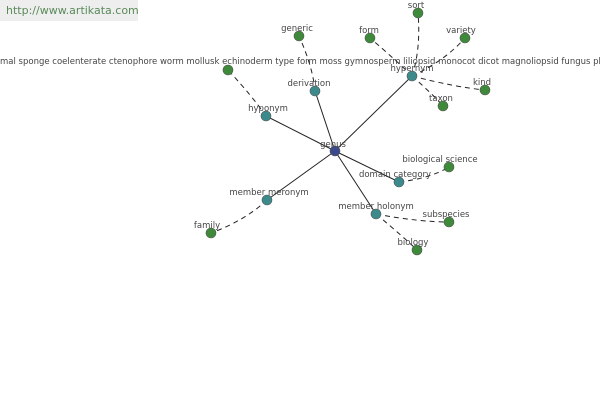 The width and height of the screenshot is (600, 400). What do you see at coordinates (411, 69) in the screenshot?
I see `node-label: hypernym` at bounding box center [411, 69].